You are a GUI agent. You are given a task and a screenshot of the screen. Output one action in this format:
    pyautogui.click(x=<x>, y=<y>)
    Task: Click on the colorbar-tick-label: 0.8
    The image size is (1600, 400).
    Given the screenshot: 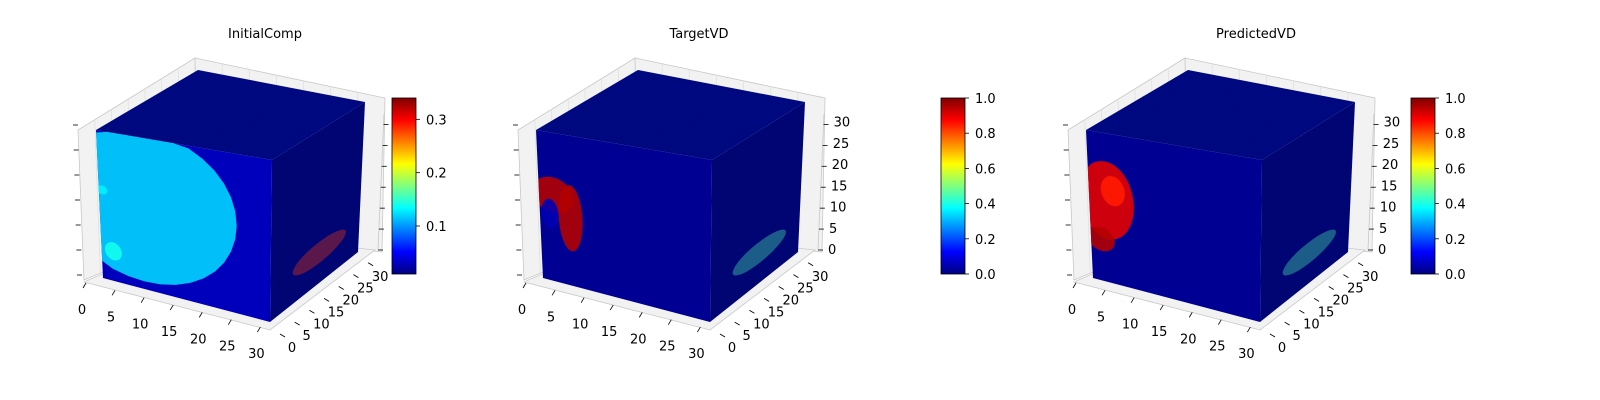 What is the action you would take?
    pyautogui.click(x=1455, y=134)
    